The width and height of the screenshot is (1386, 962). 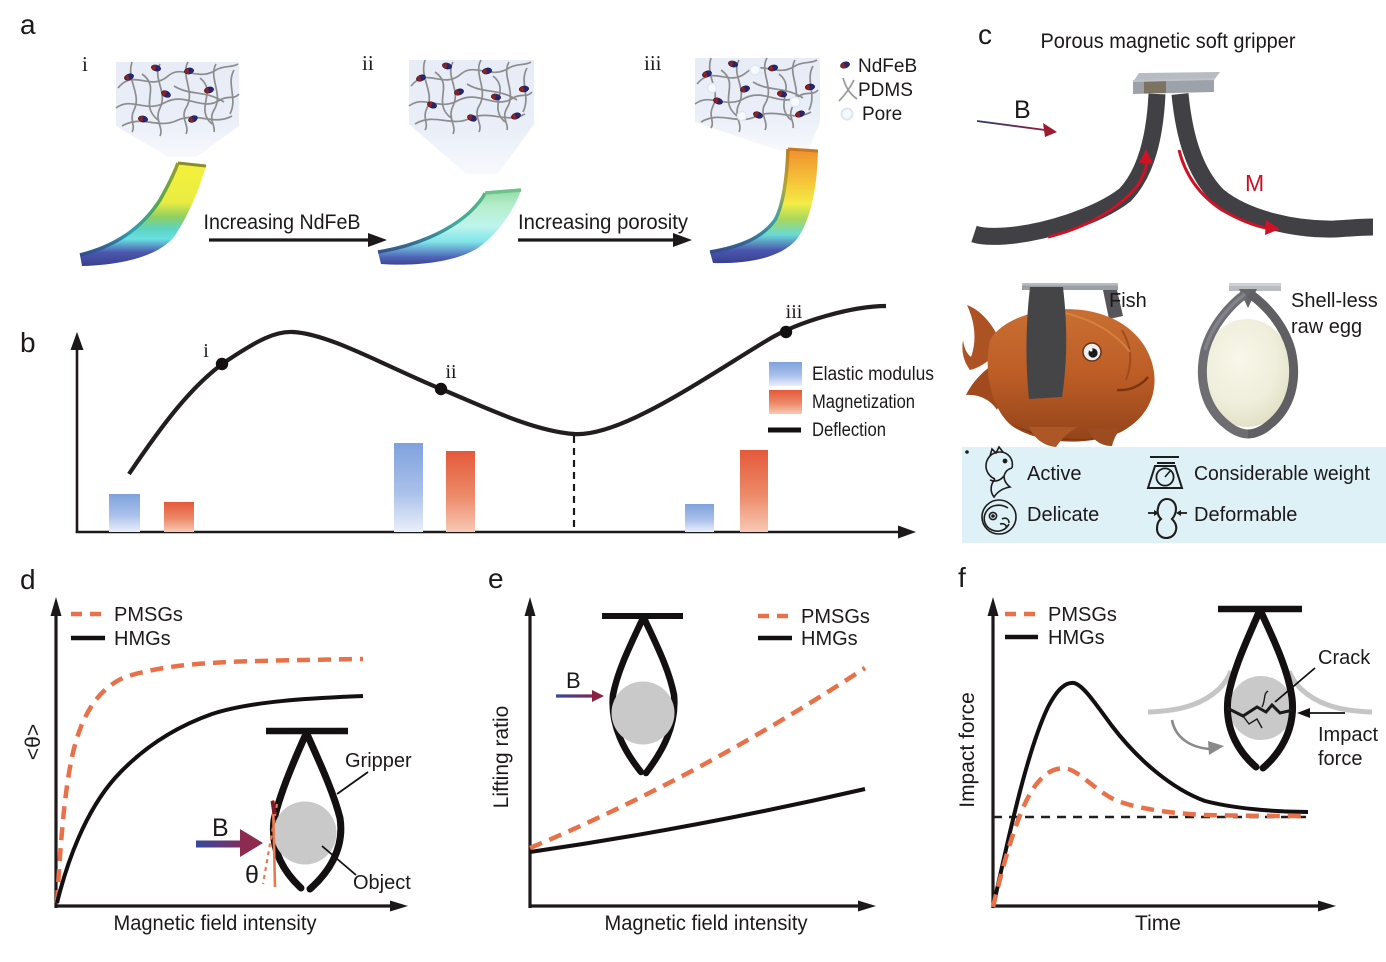 What do you see at coordinates (28, 342) in the screenshot?
I see `svg-text: b` at bounding box center [28, 342].